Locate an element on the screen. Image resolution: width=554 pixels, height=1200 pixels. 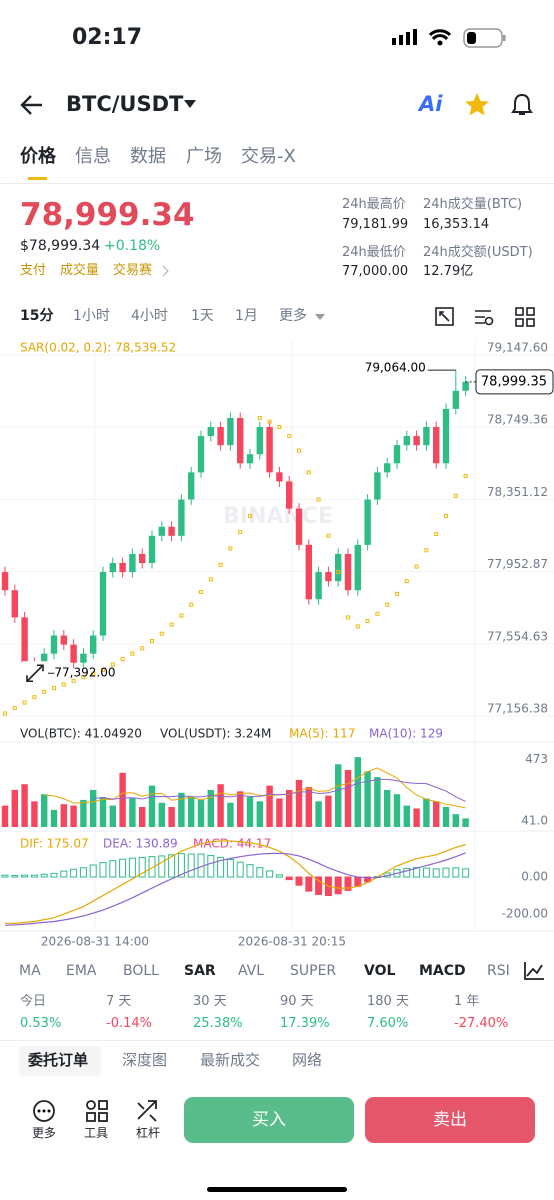
indicator: SUPER is located at coordinates (313, 971).